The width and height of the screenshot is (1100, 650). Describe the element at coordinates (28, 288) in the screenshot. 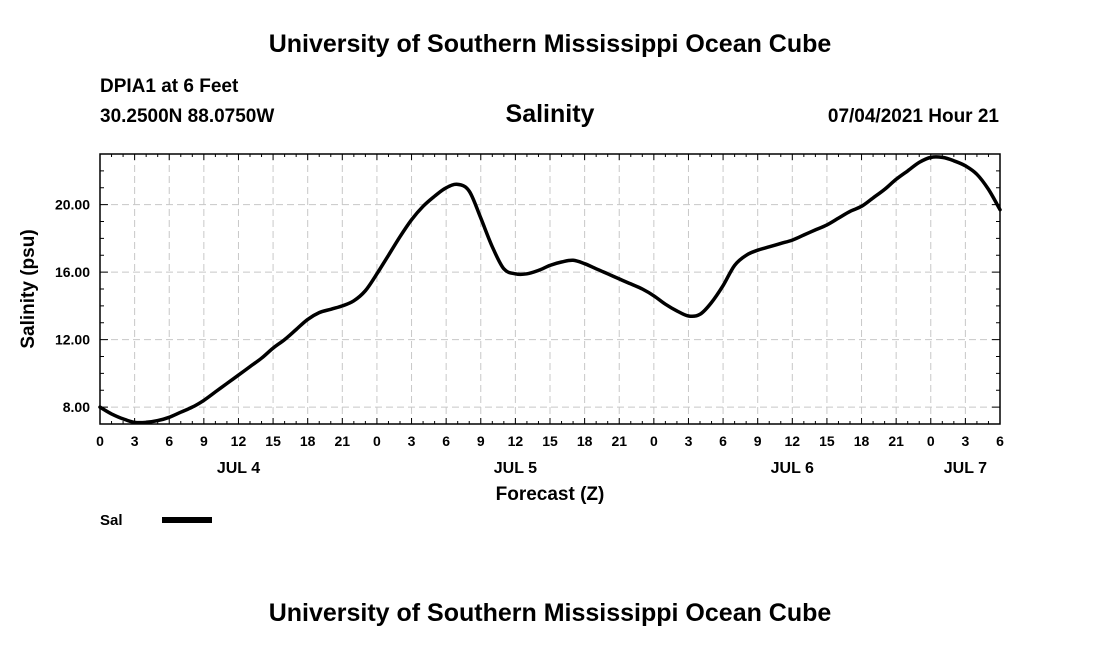

I see `y-axis-label: Salinity (psu)` at that location.